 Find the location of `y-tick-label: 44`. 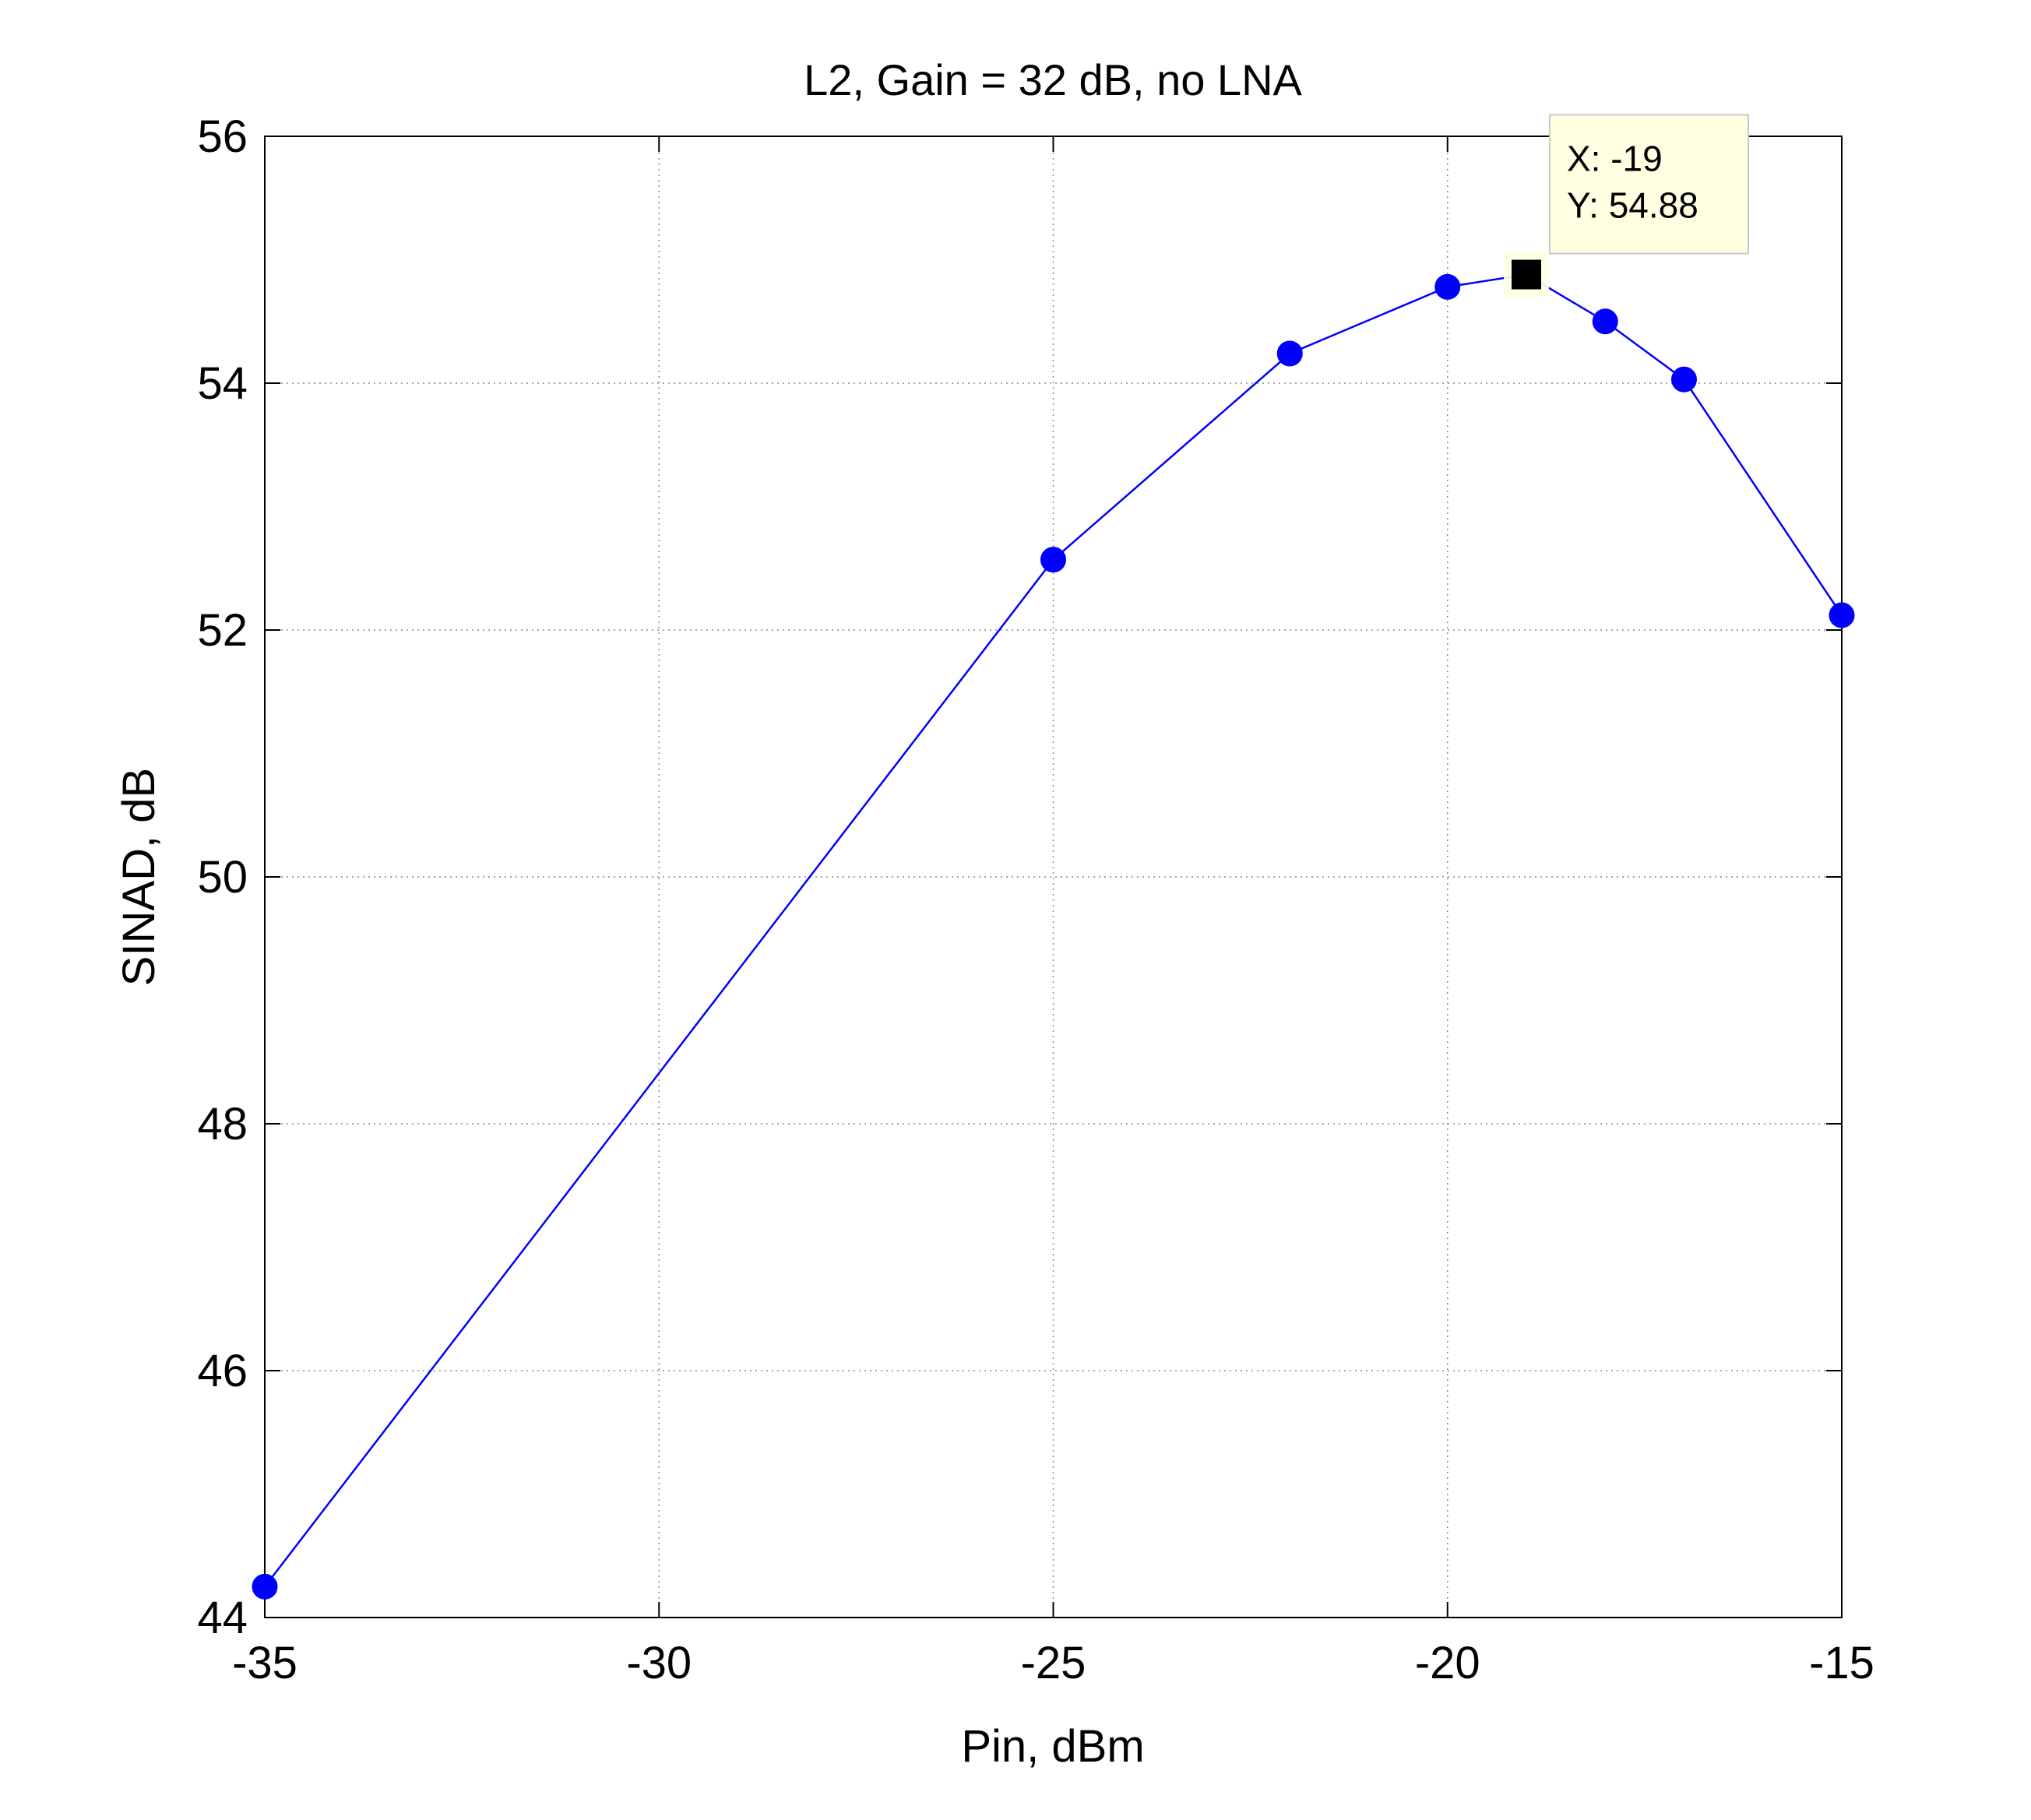

y-tick-label: 44 is located at coordinates (222, 1618).